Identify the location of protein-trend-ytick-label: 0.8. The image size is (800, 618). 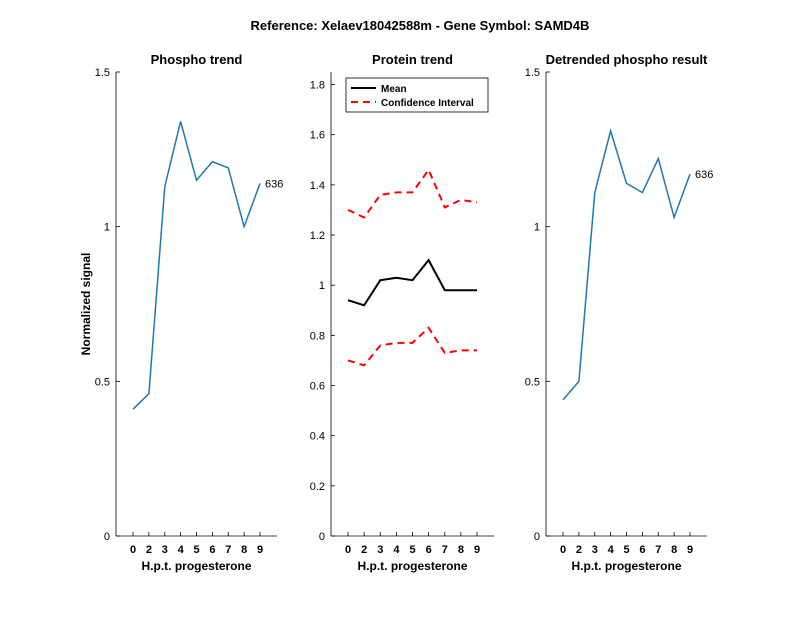
(317, 336).